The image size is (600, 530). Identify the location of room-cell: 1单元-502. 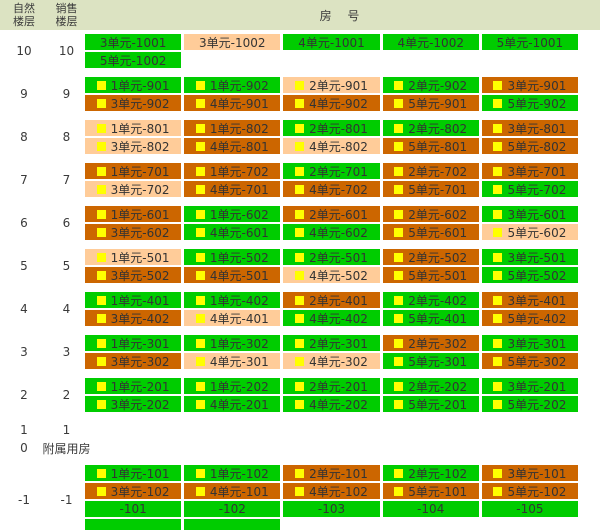
(232, 257).